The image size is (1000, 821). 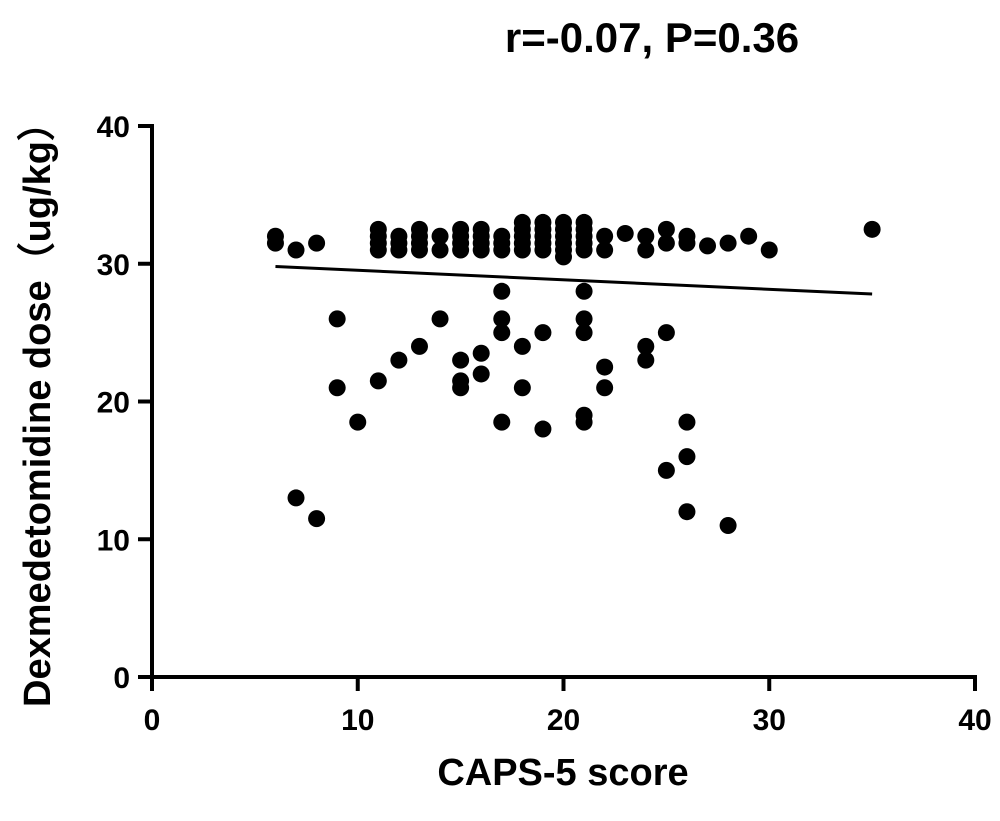 What do you see at coordinates (113, 127) in the screenshot?
I see `y-tick-label: 40` at bounding box center [113, 127].